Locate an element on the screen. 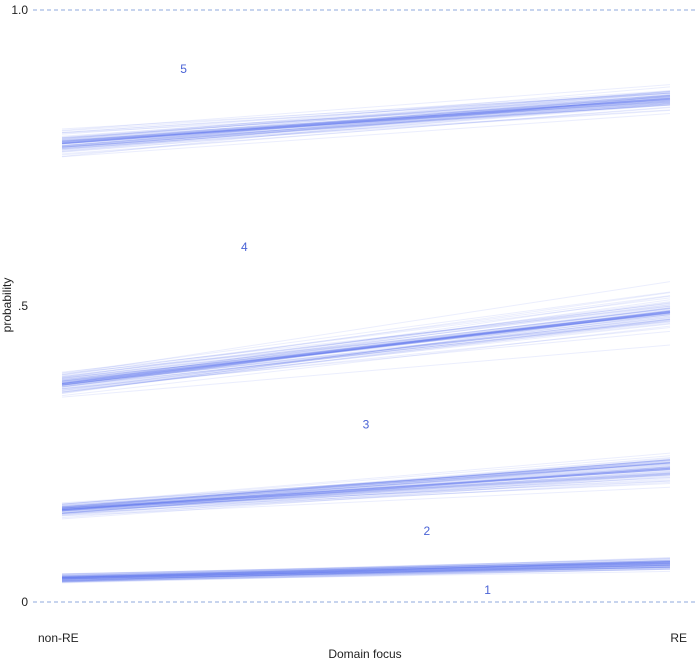 The height and width of the screenshot is (663, 696). series-4-mean-line is located at coordinates (366, 121).